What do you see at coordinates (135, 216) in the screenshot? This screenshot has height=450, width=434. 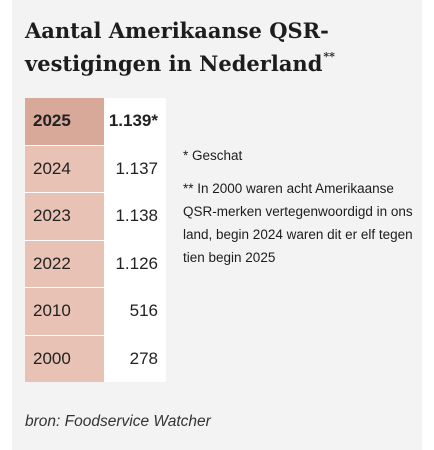 I see `value-cell: 1.138` at bounding box center [135, 216].